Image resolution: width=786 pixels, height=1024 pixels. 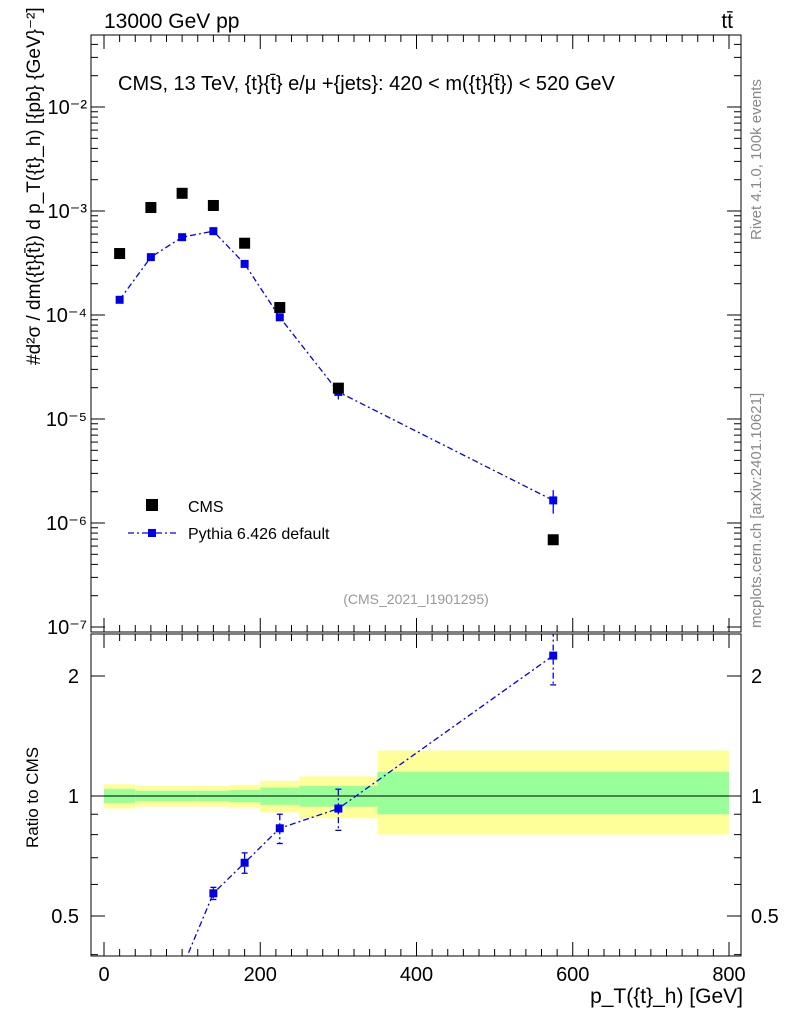 What do you see at coordinates (728, 975) in the screenshot?
I see `x-tick-label: 800` at bounding box center [728, 975].